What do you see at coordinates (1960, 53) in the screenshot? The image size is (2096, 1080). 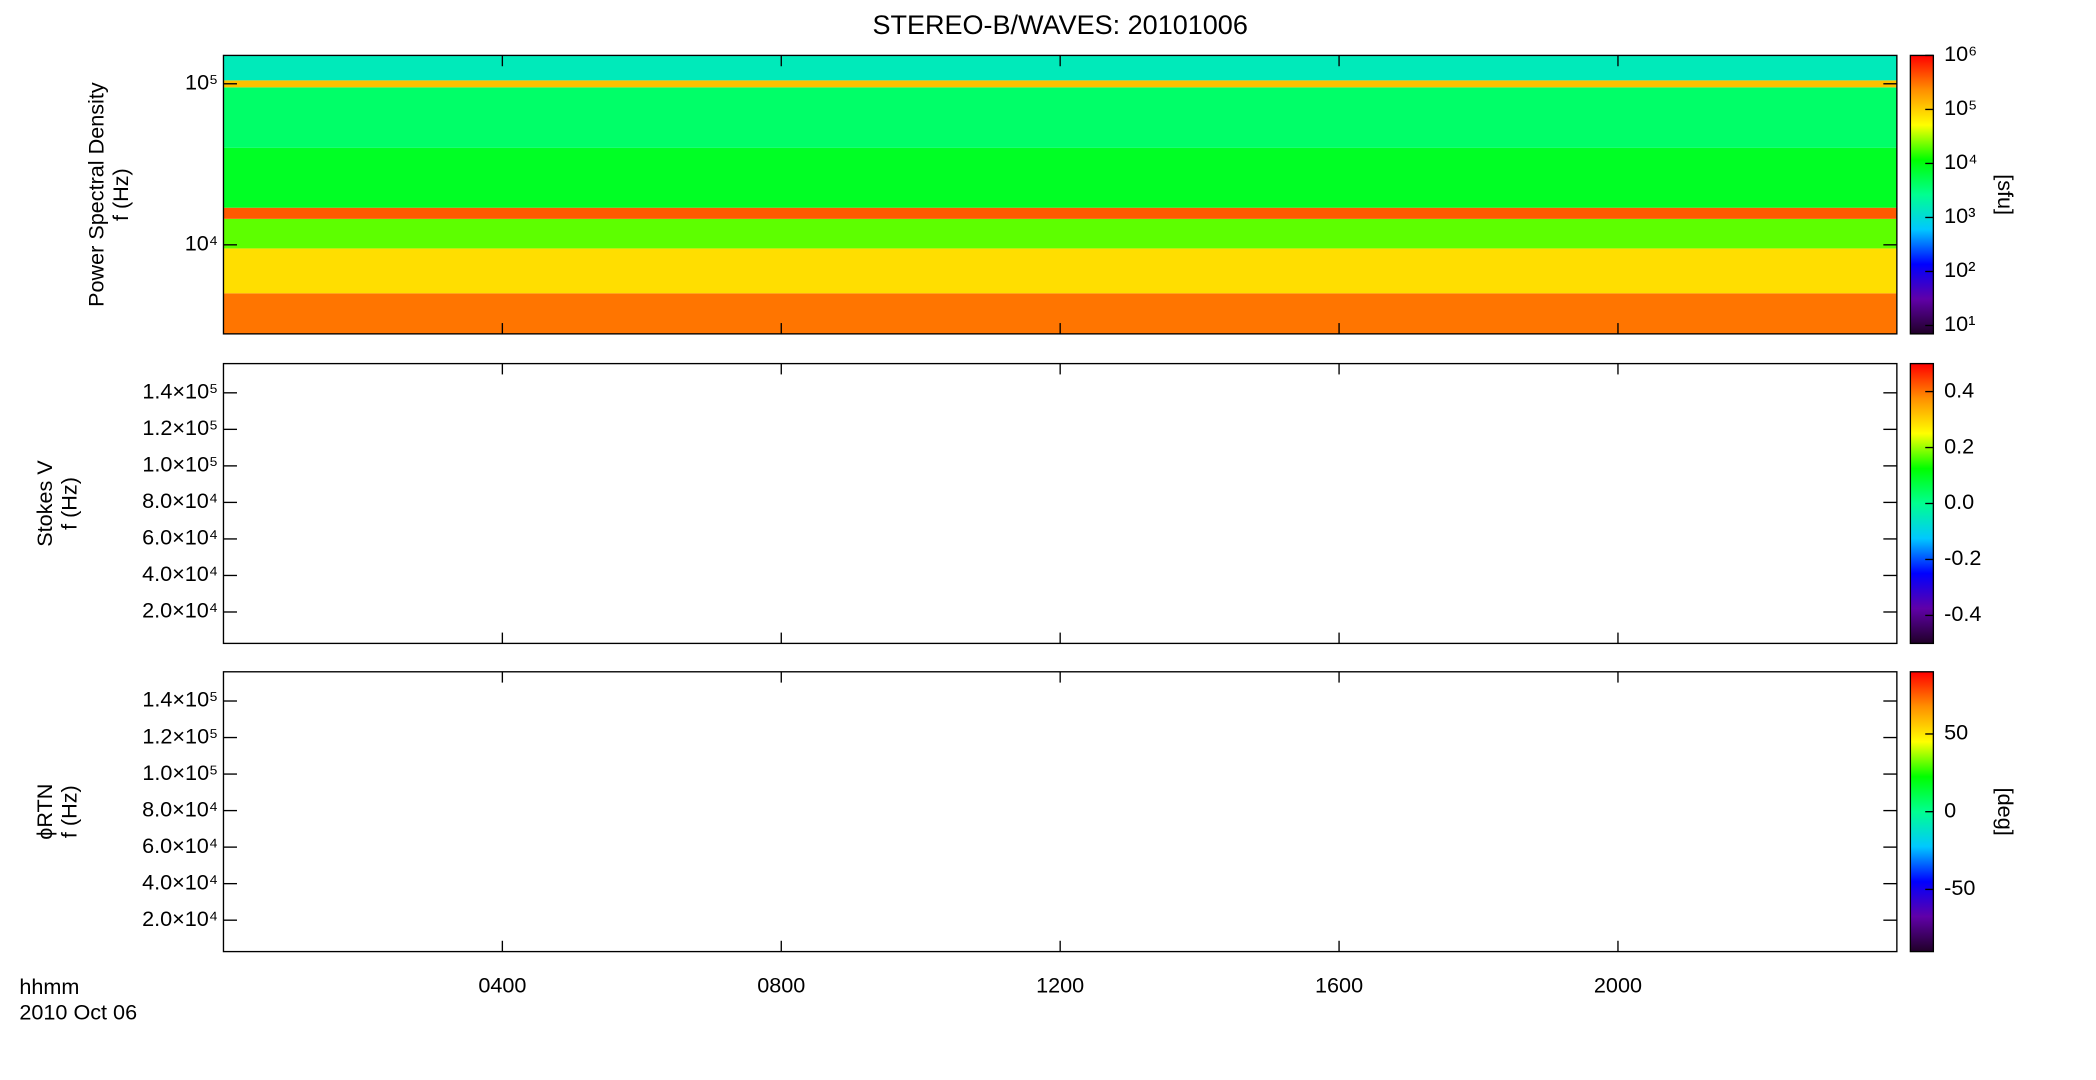 I see `colorbar-tick-label: 10⁶` at bounding box center [1960, 53].